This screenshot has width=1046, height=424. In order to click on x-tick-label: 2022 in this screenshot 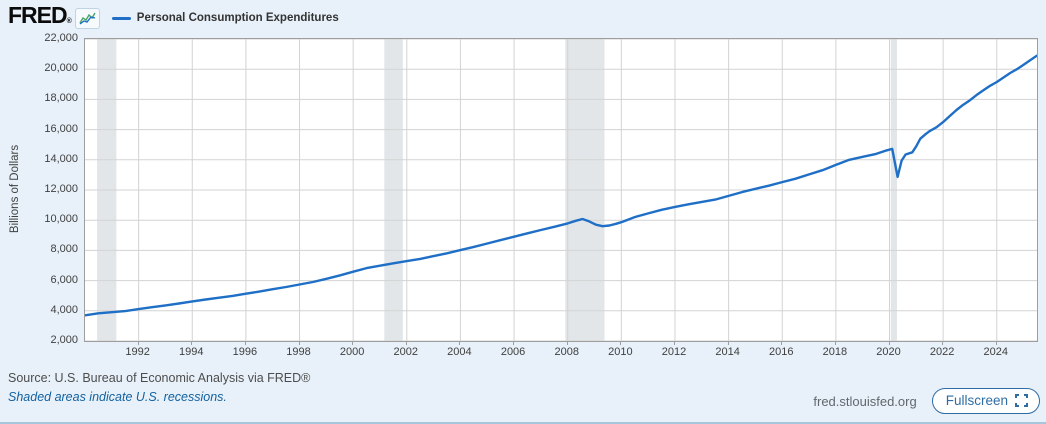, I will do `click(942, 352)`.